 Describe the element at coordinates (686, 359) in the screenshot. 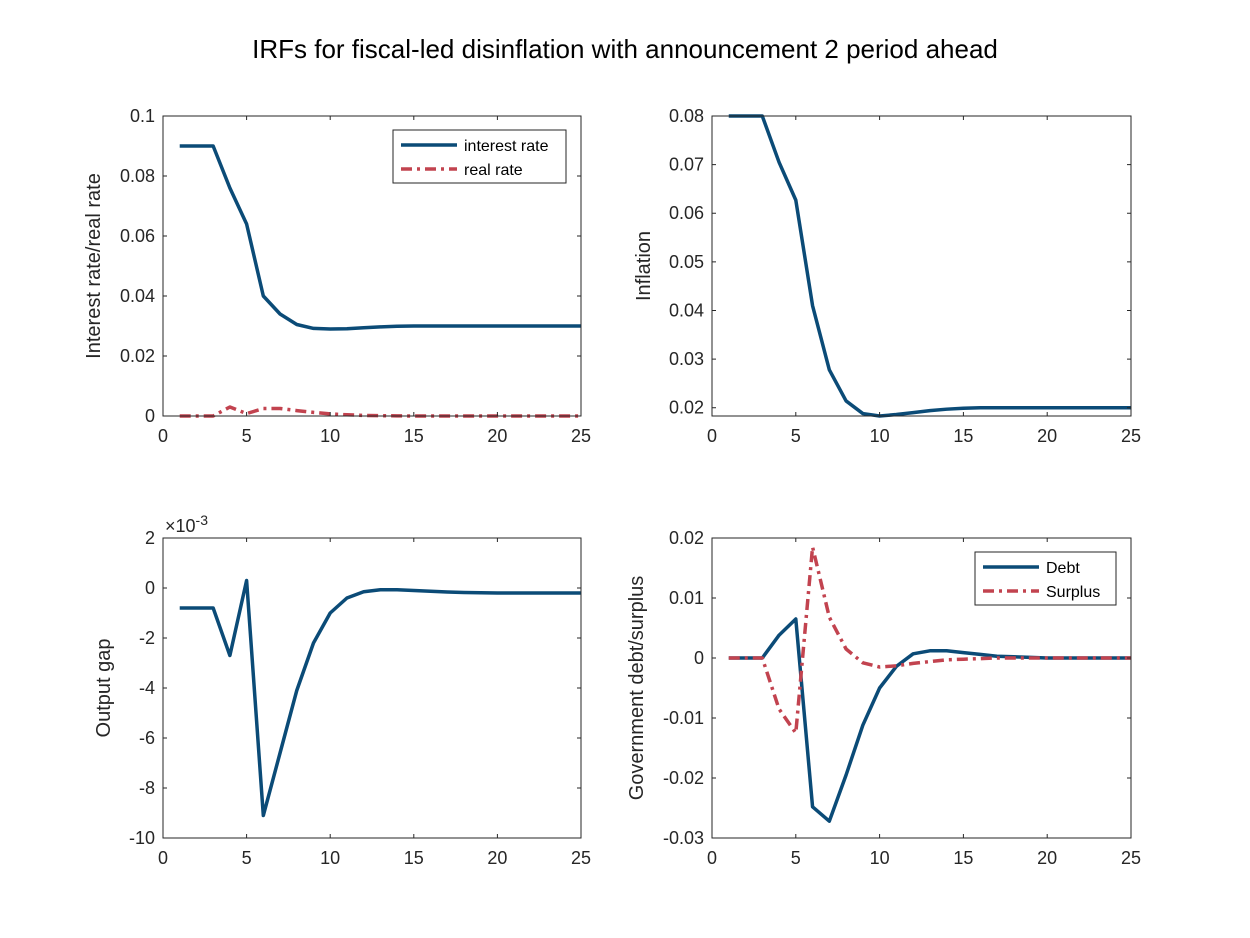

I see `y-tick-label: 0.03` at that location.